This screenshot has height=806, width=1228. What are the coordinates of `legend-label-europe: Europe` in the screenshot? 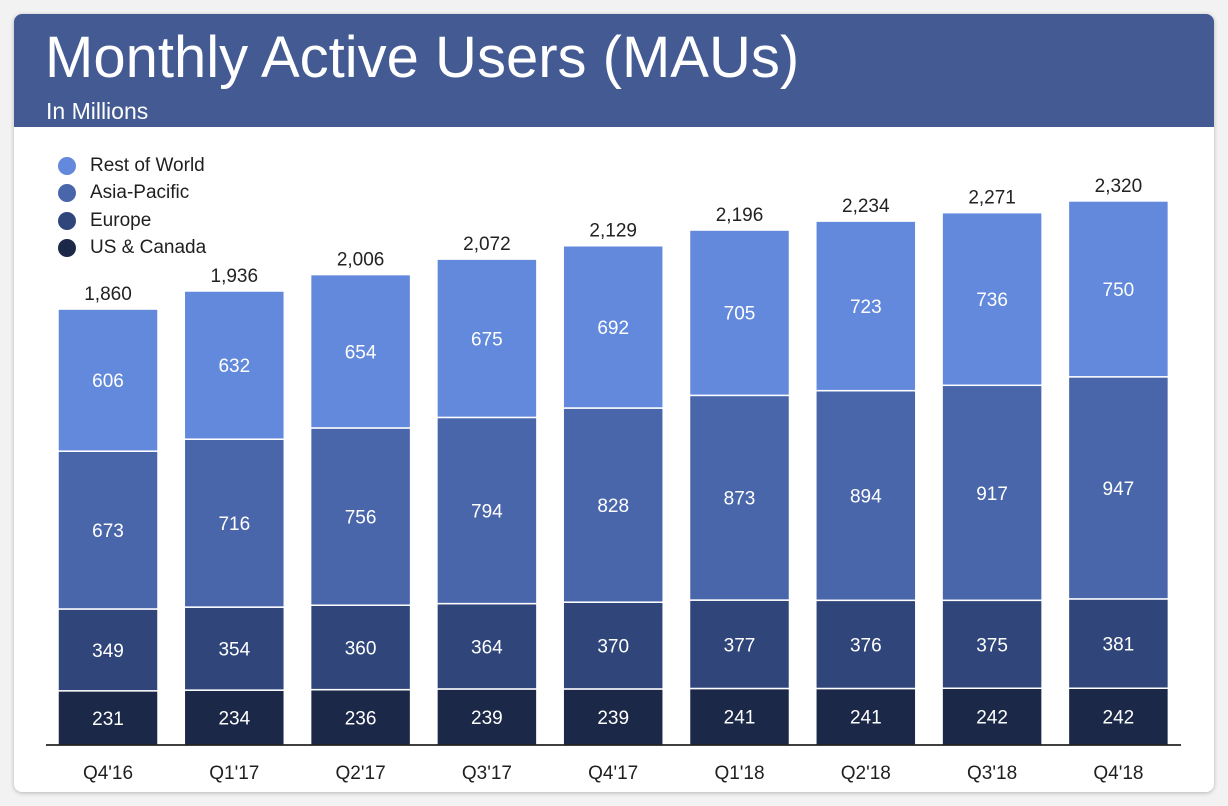 It's located at (121, 220).